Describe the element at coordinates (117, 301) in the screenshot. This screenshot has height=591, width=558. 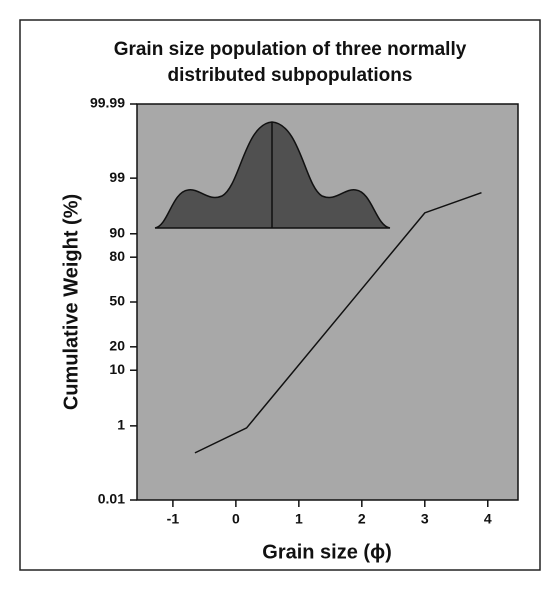
I see `y-tick-label: 50` at that location.